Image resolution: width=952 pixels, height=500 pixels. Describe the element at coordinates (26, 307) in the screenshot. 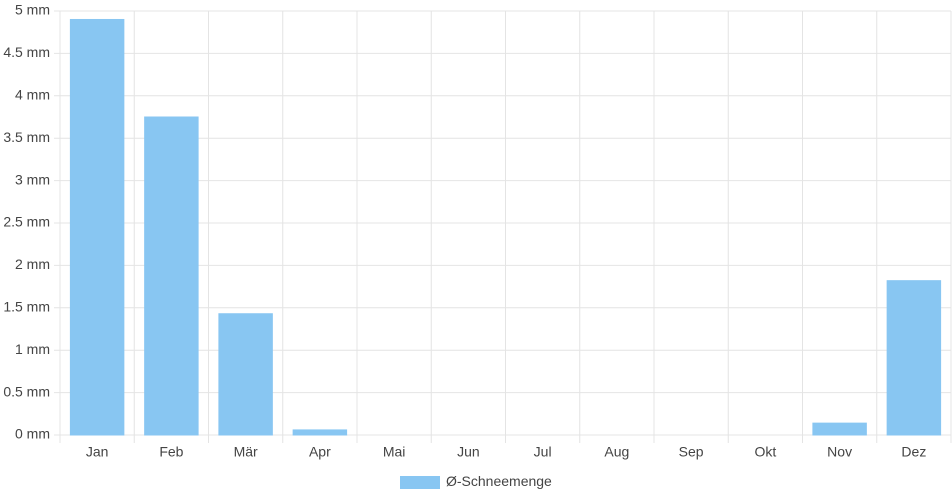

I see `y-tick-label: 1.5 mm` at that location.